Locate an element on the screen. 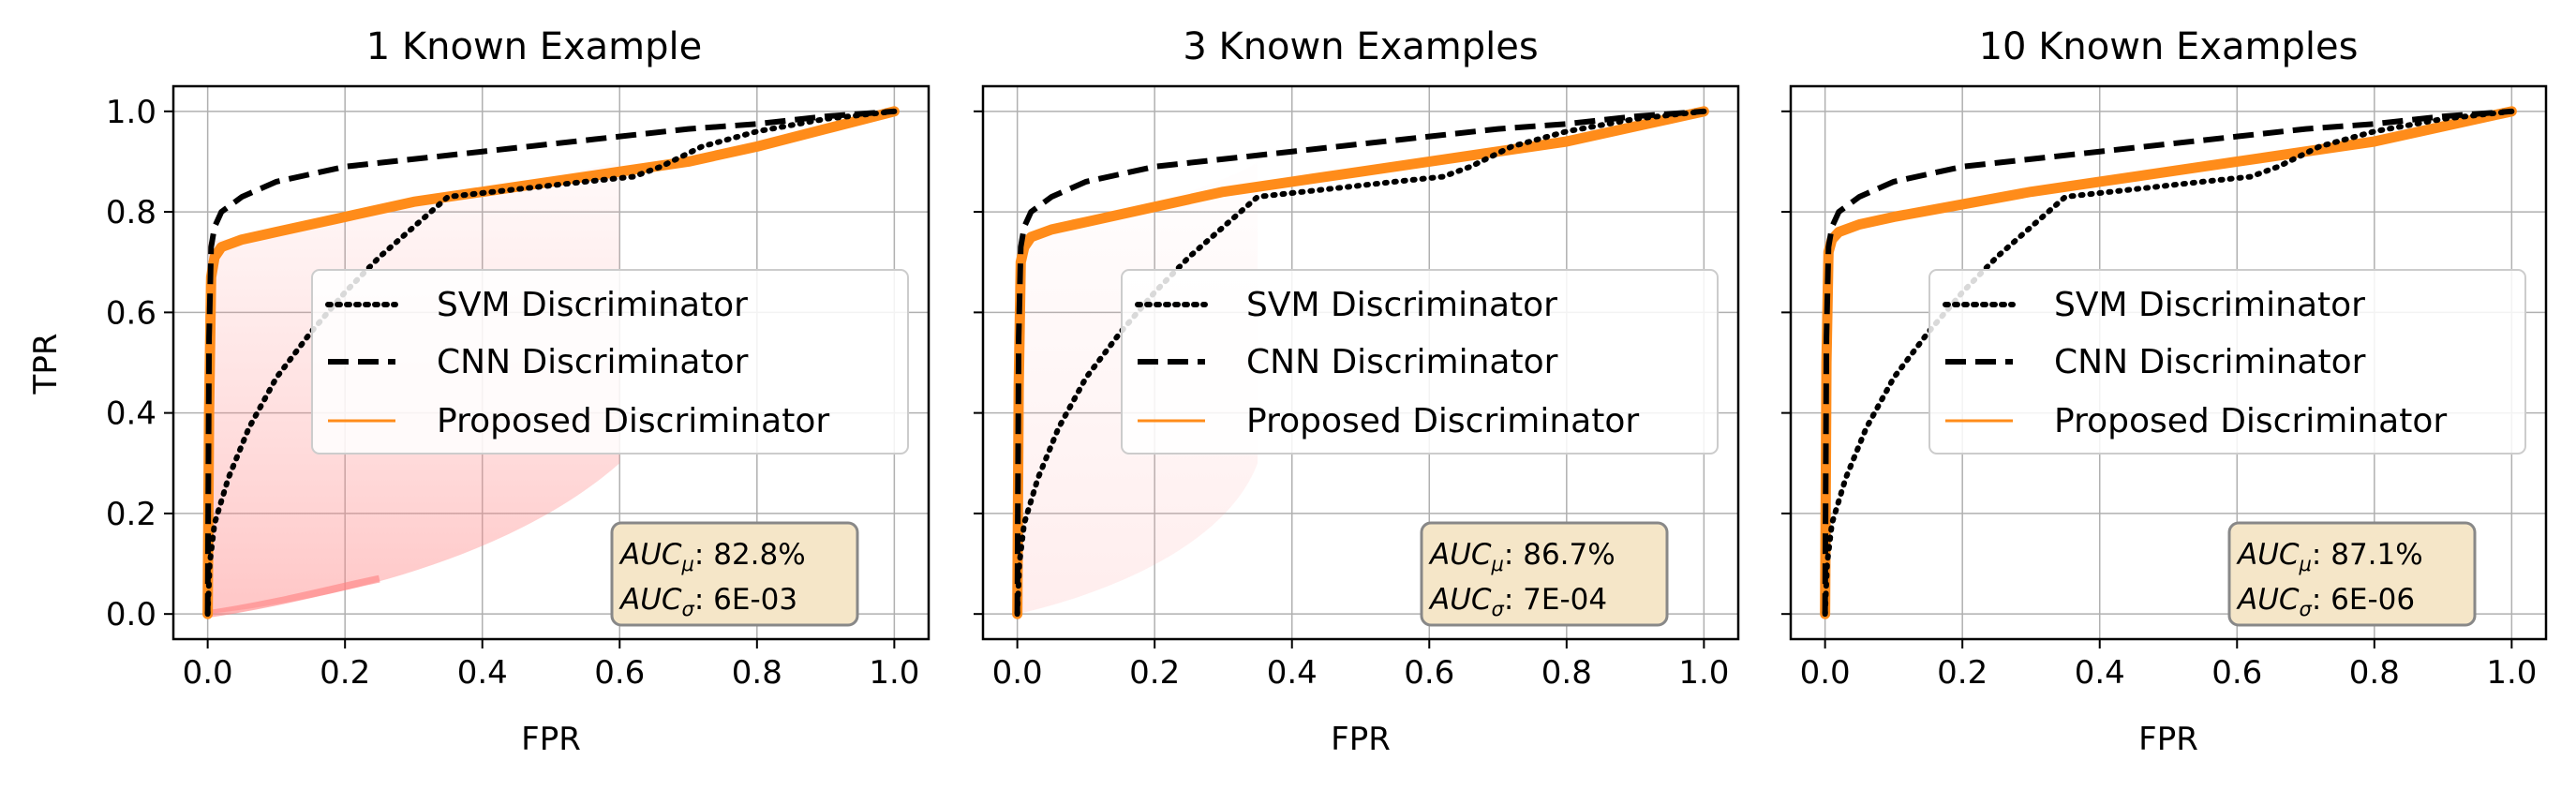 The width and height of the screenshot is (2576, 790). panel-1-legend-box is located at coordinates (610, 362).